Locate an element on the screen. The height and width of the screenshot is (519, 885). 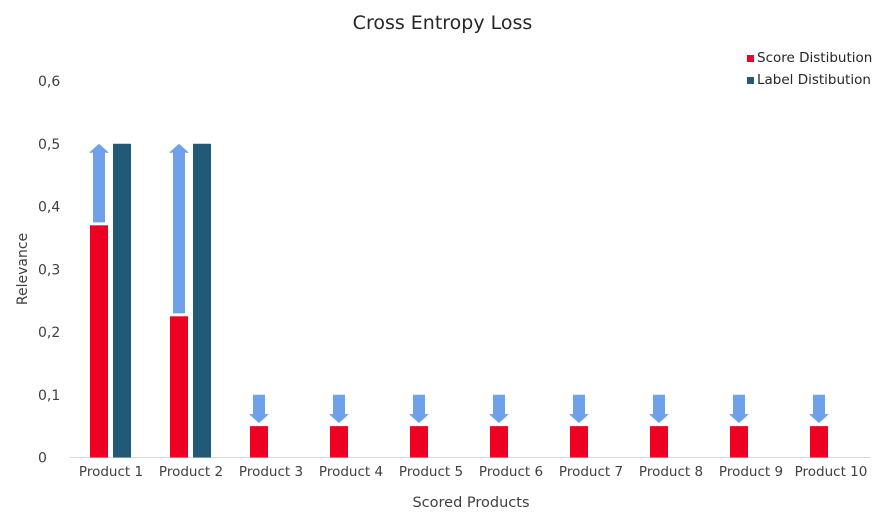
legend-item-label: Label Distibution is located at coordinates (809, 80).